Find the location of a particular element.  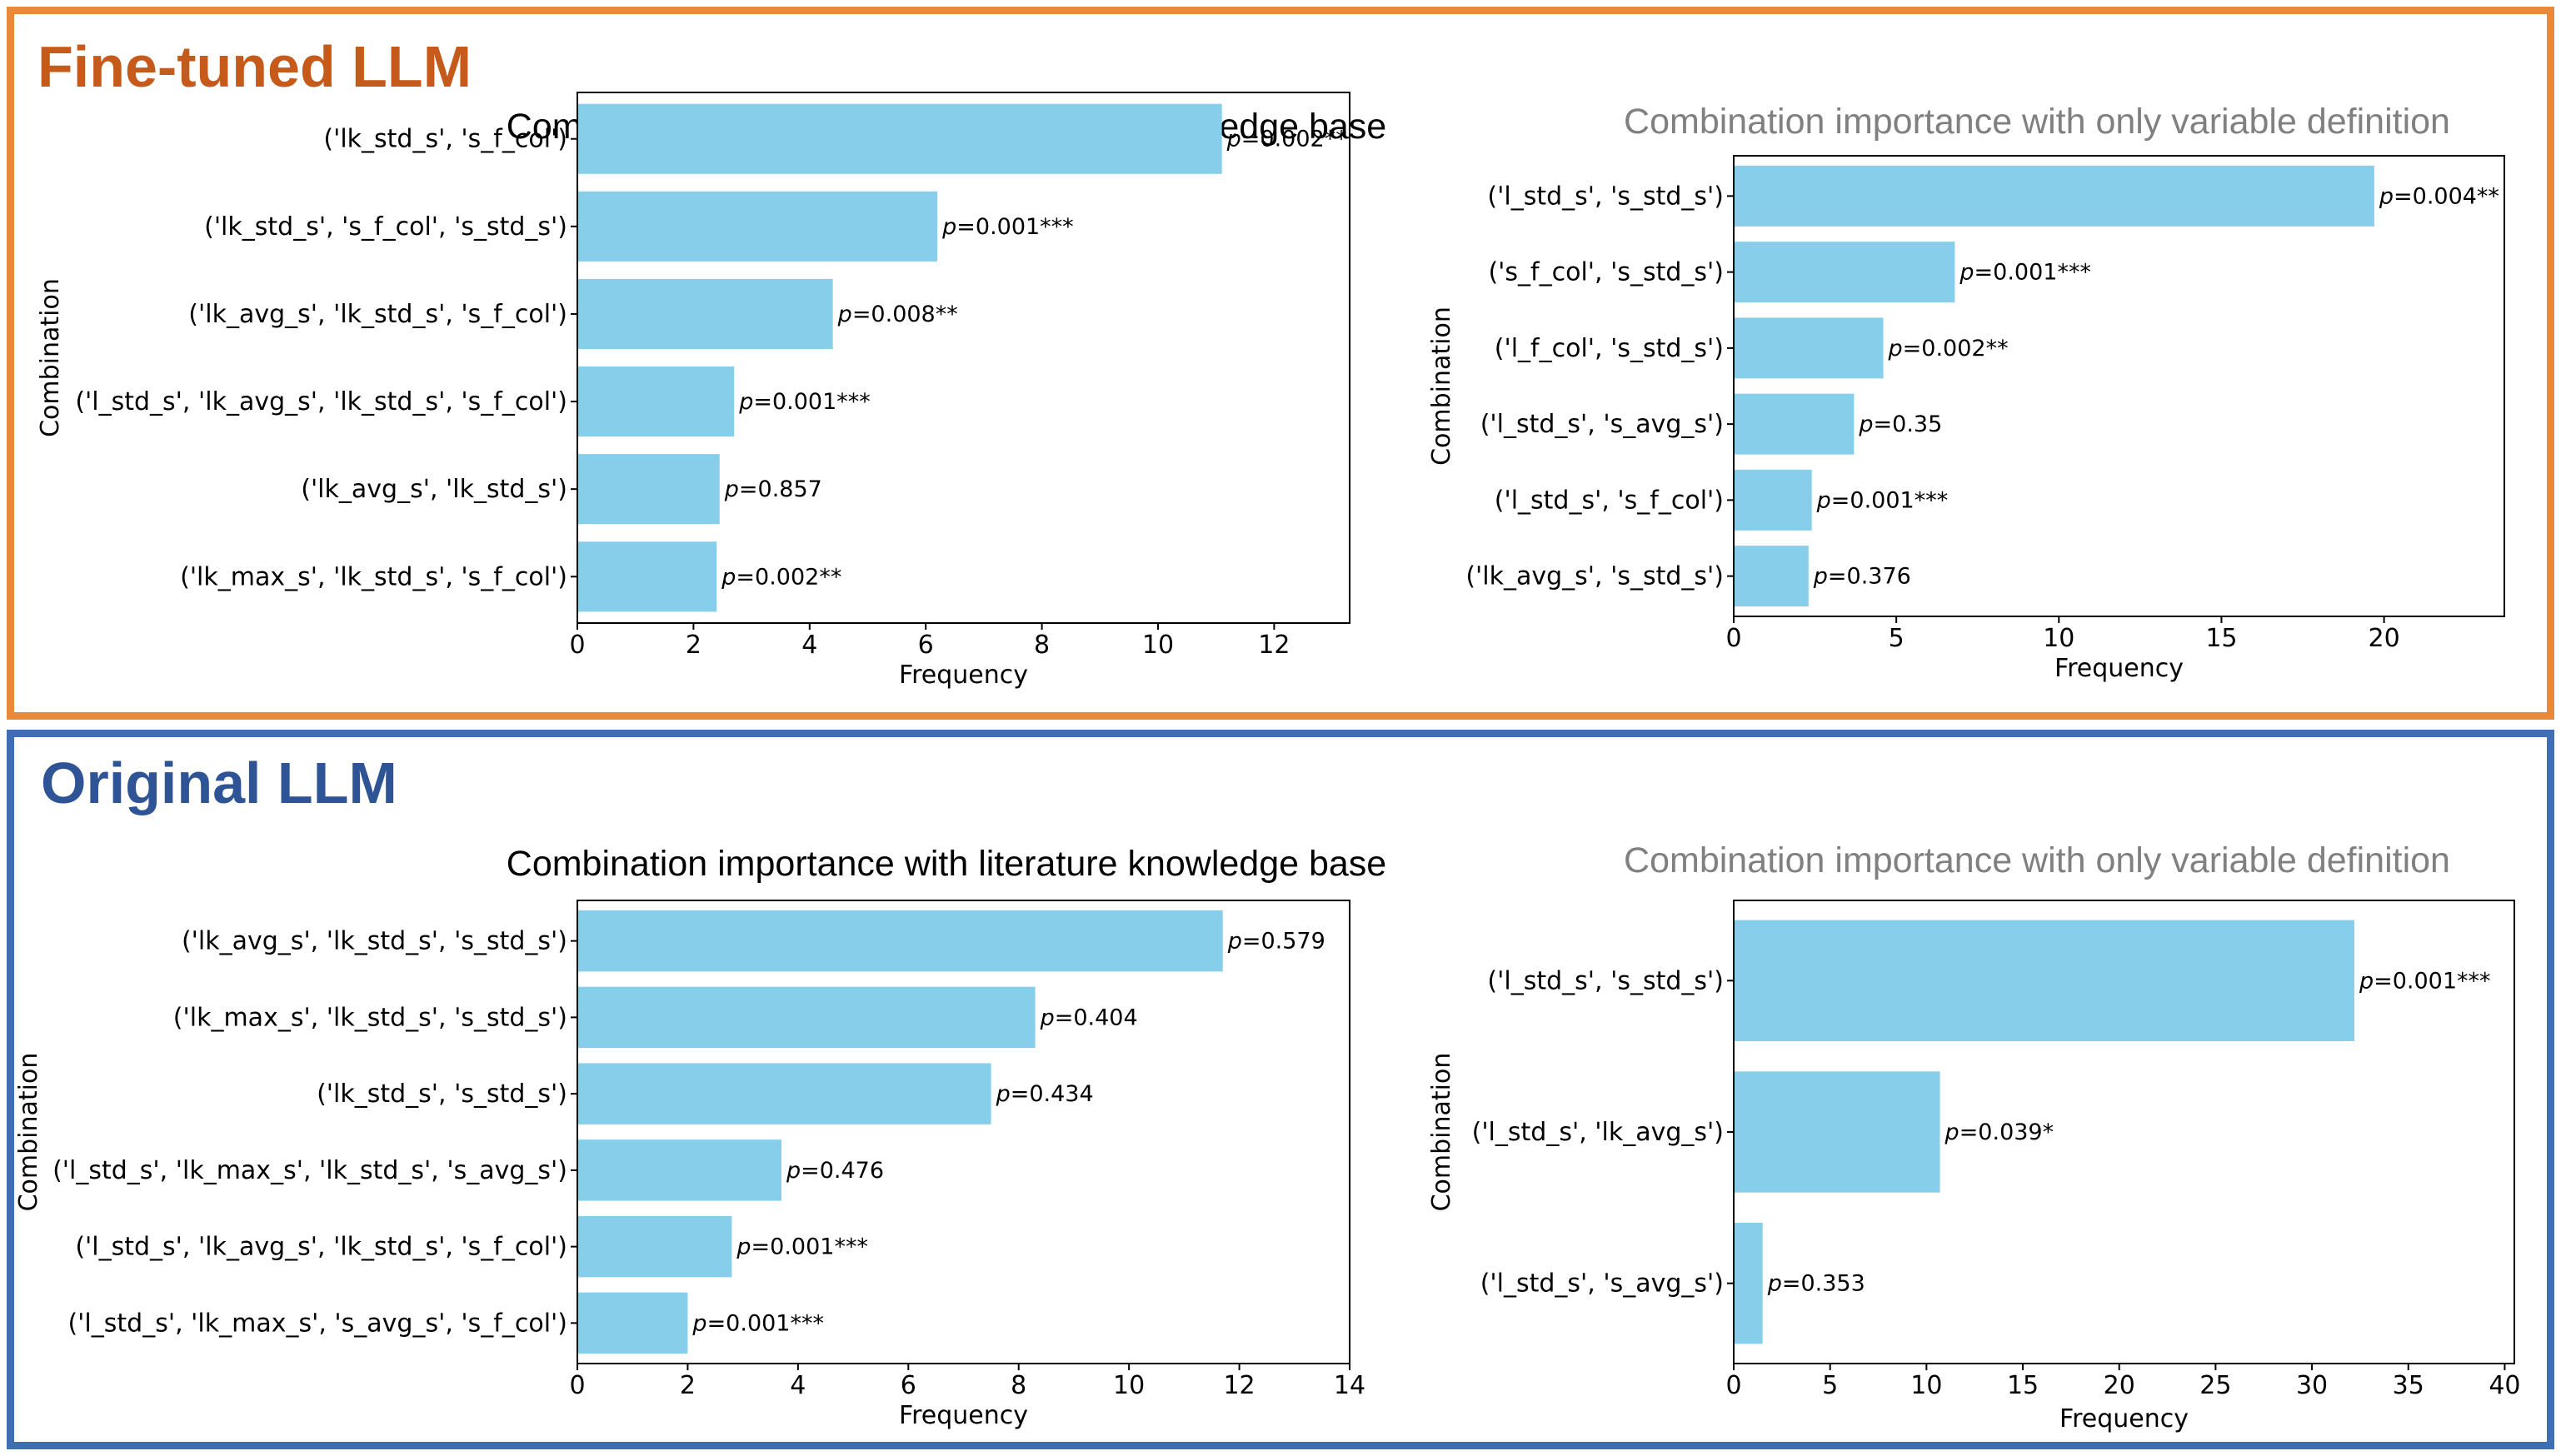

category-label: ('lk_avg_s', 'lk_std_s') is located at coordinates (434, 489).